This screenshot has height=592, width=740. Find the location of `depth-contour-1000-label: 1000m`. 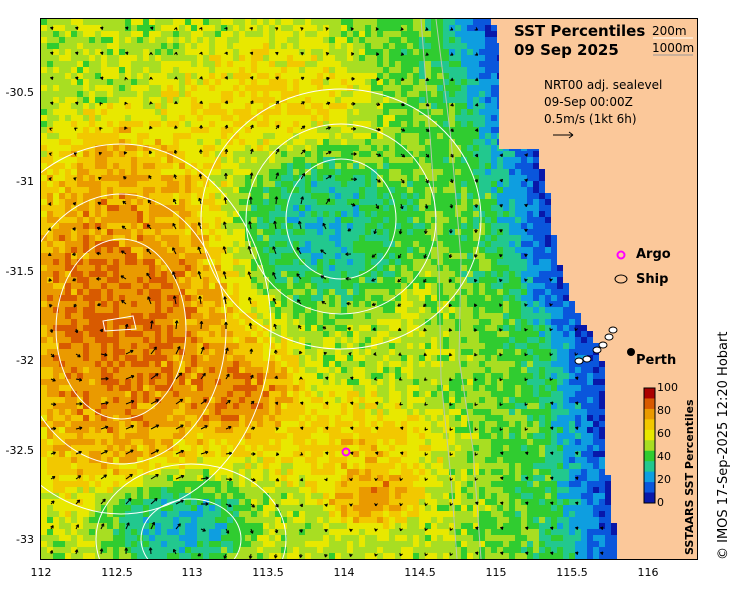

depth-contour-1000-label: 1000m is located at coordinates (673, 48).